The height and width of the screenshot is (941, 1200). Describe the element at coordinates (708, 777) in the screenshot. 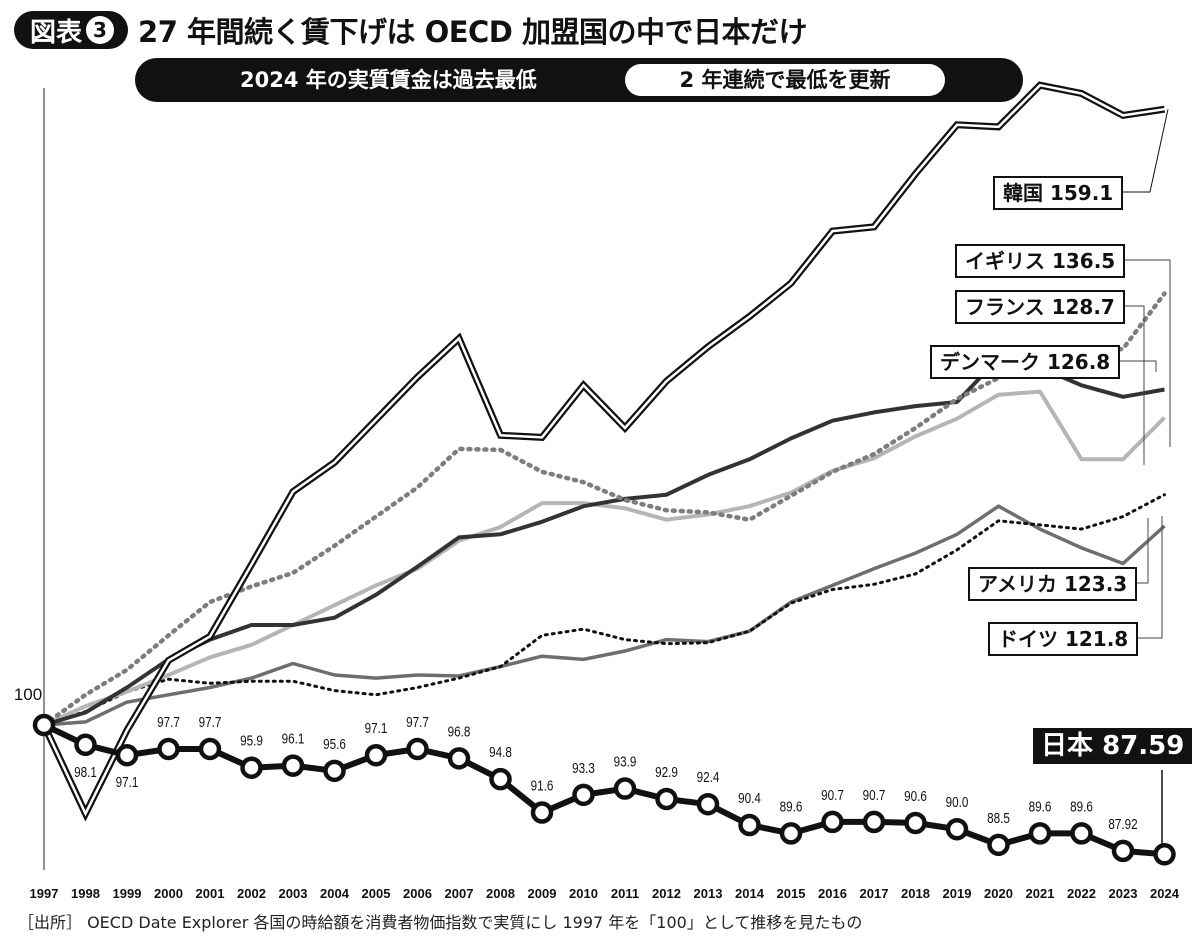

I see `japan-data-label: 92.4` at that location.